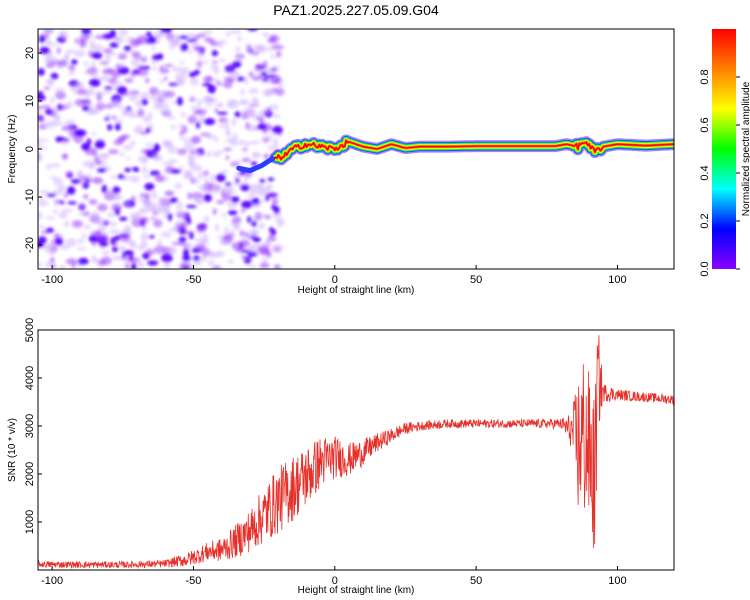 This screenshot has width=750, height=600. What do you see at coordinates (356, 290) in the screenshot?
I see `spectrogram-x-axis-title: Height of straight line (km)` at bounding box center [356, 290].